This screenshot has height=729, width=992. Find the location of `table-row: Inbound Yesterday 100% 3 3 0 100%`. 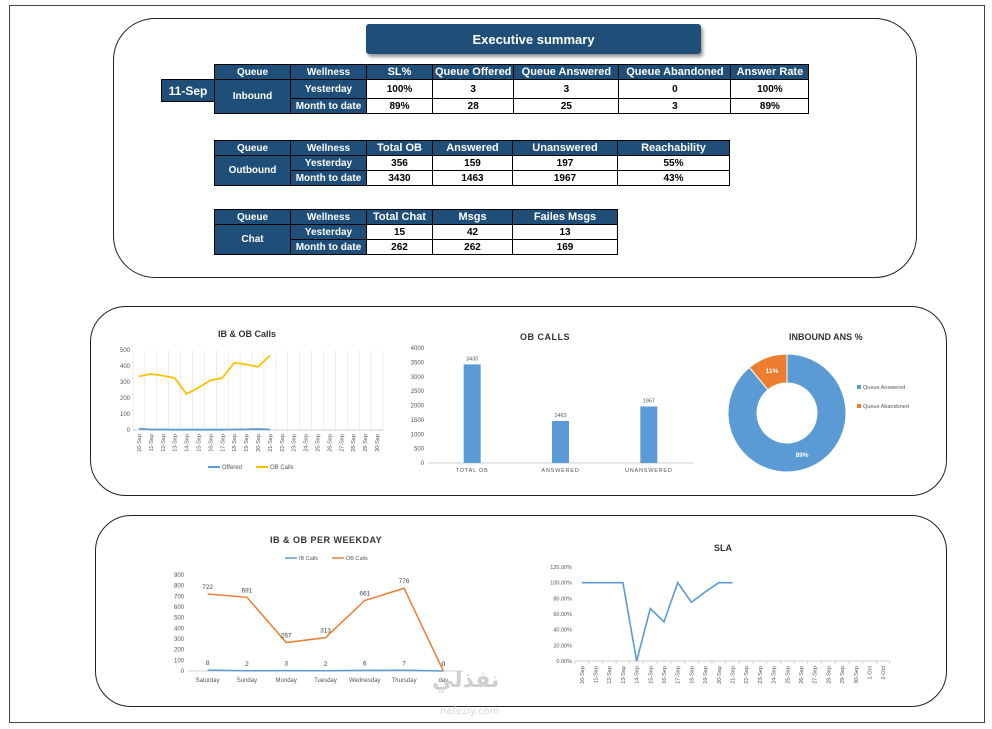

table-row: Inbound Yesterday 100% 3 3 0 100% is located at coordinates (512, 96).